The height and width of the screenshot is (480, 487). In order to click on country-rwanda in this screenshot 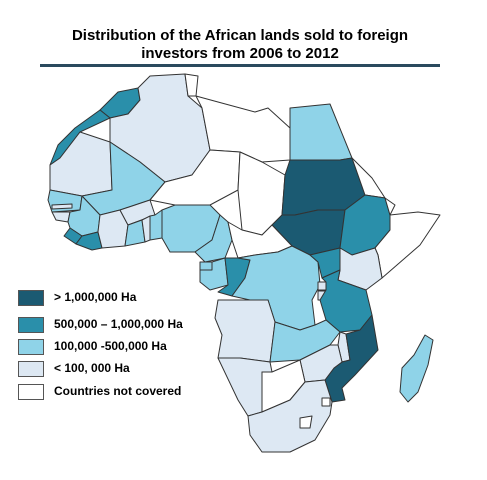, I will do `click(322, 286)`.